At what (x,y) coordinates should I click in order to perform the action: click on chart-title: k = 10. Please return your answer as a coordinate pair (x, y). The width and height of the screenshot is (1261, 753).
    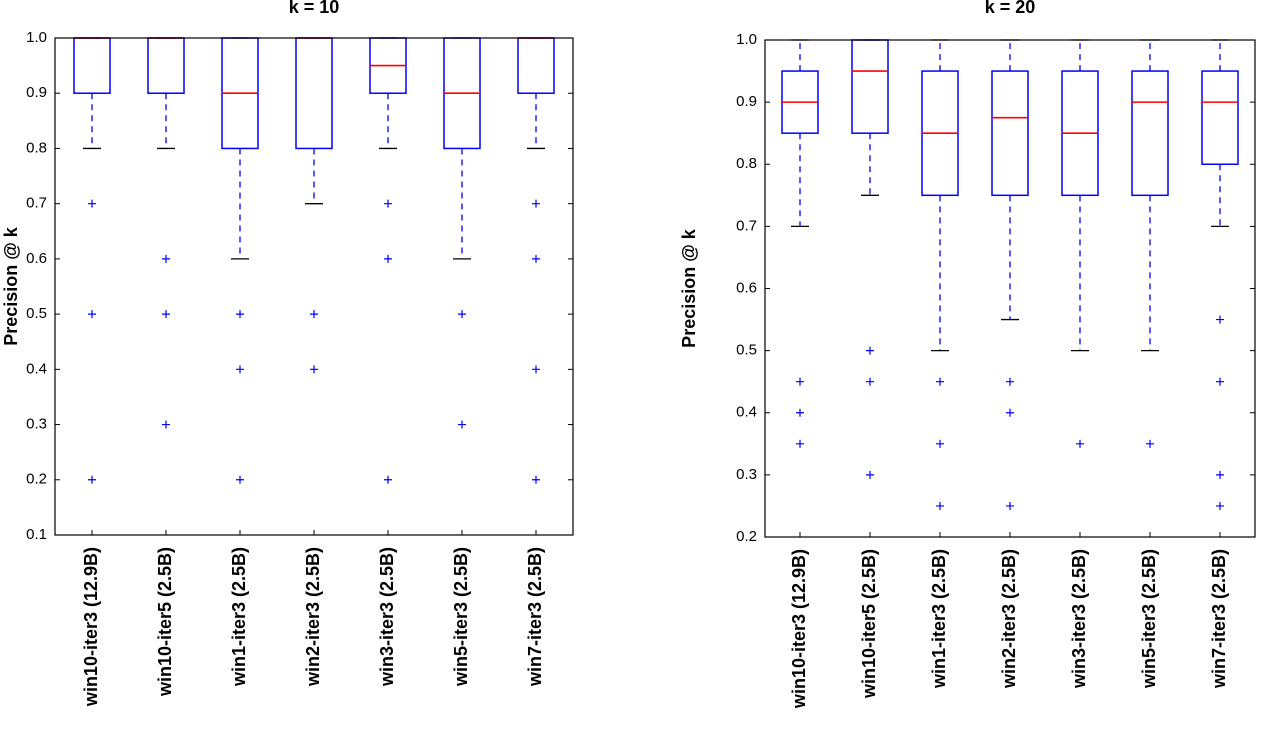
    Looking at the image, I should click on (314, 8).